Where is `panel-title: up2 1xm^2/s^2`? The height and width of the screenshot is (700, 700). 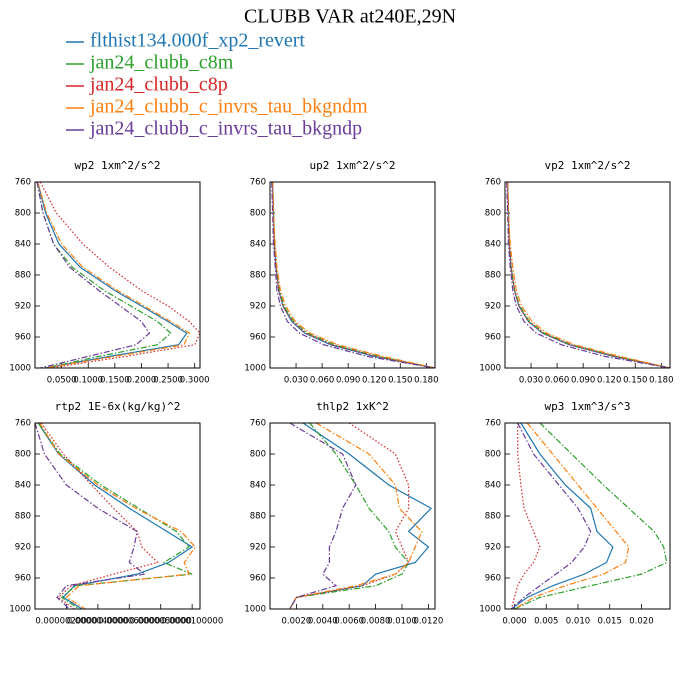 panel-title: up2 1xm^2/s^2 is located at coordinates (352, 165).